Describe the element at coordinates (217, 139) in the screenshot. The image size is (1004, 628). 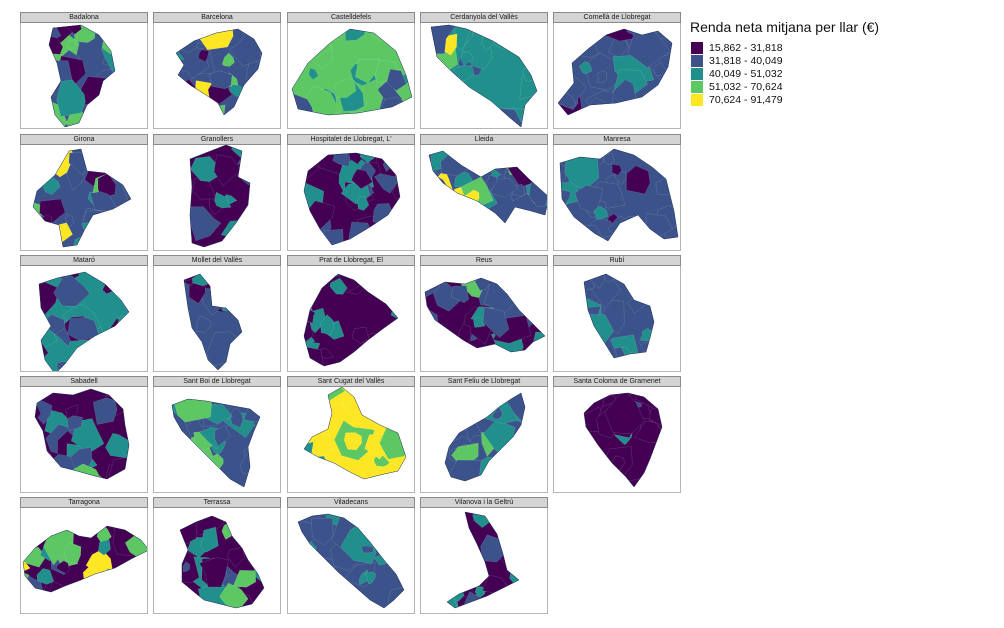
I see `panel-title: Granollers` at that location.